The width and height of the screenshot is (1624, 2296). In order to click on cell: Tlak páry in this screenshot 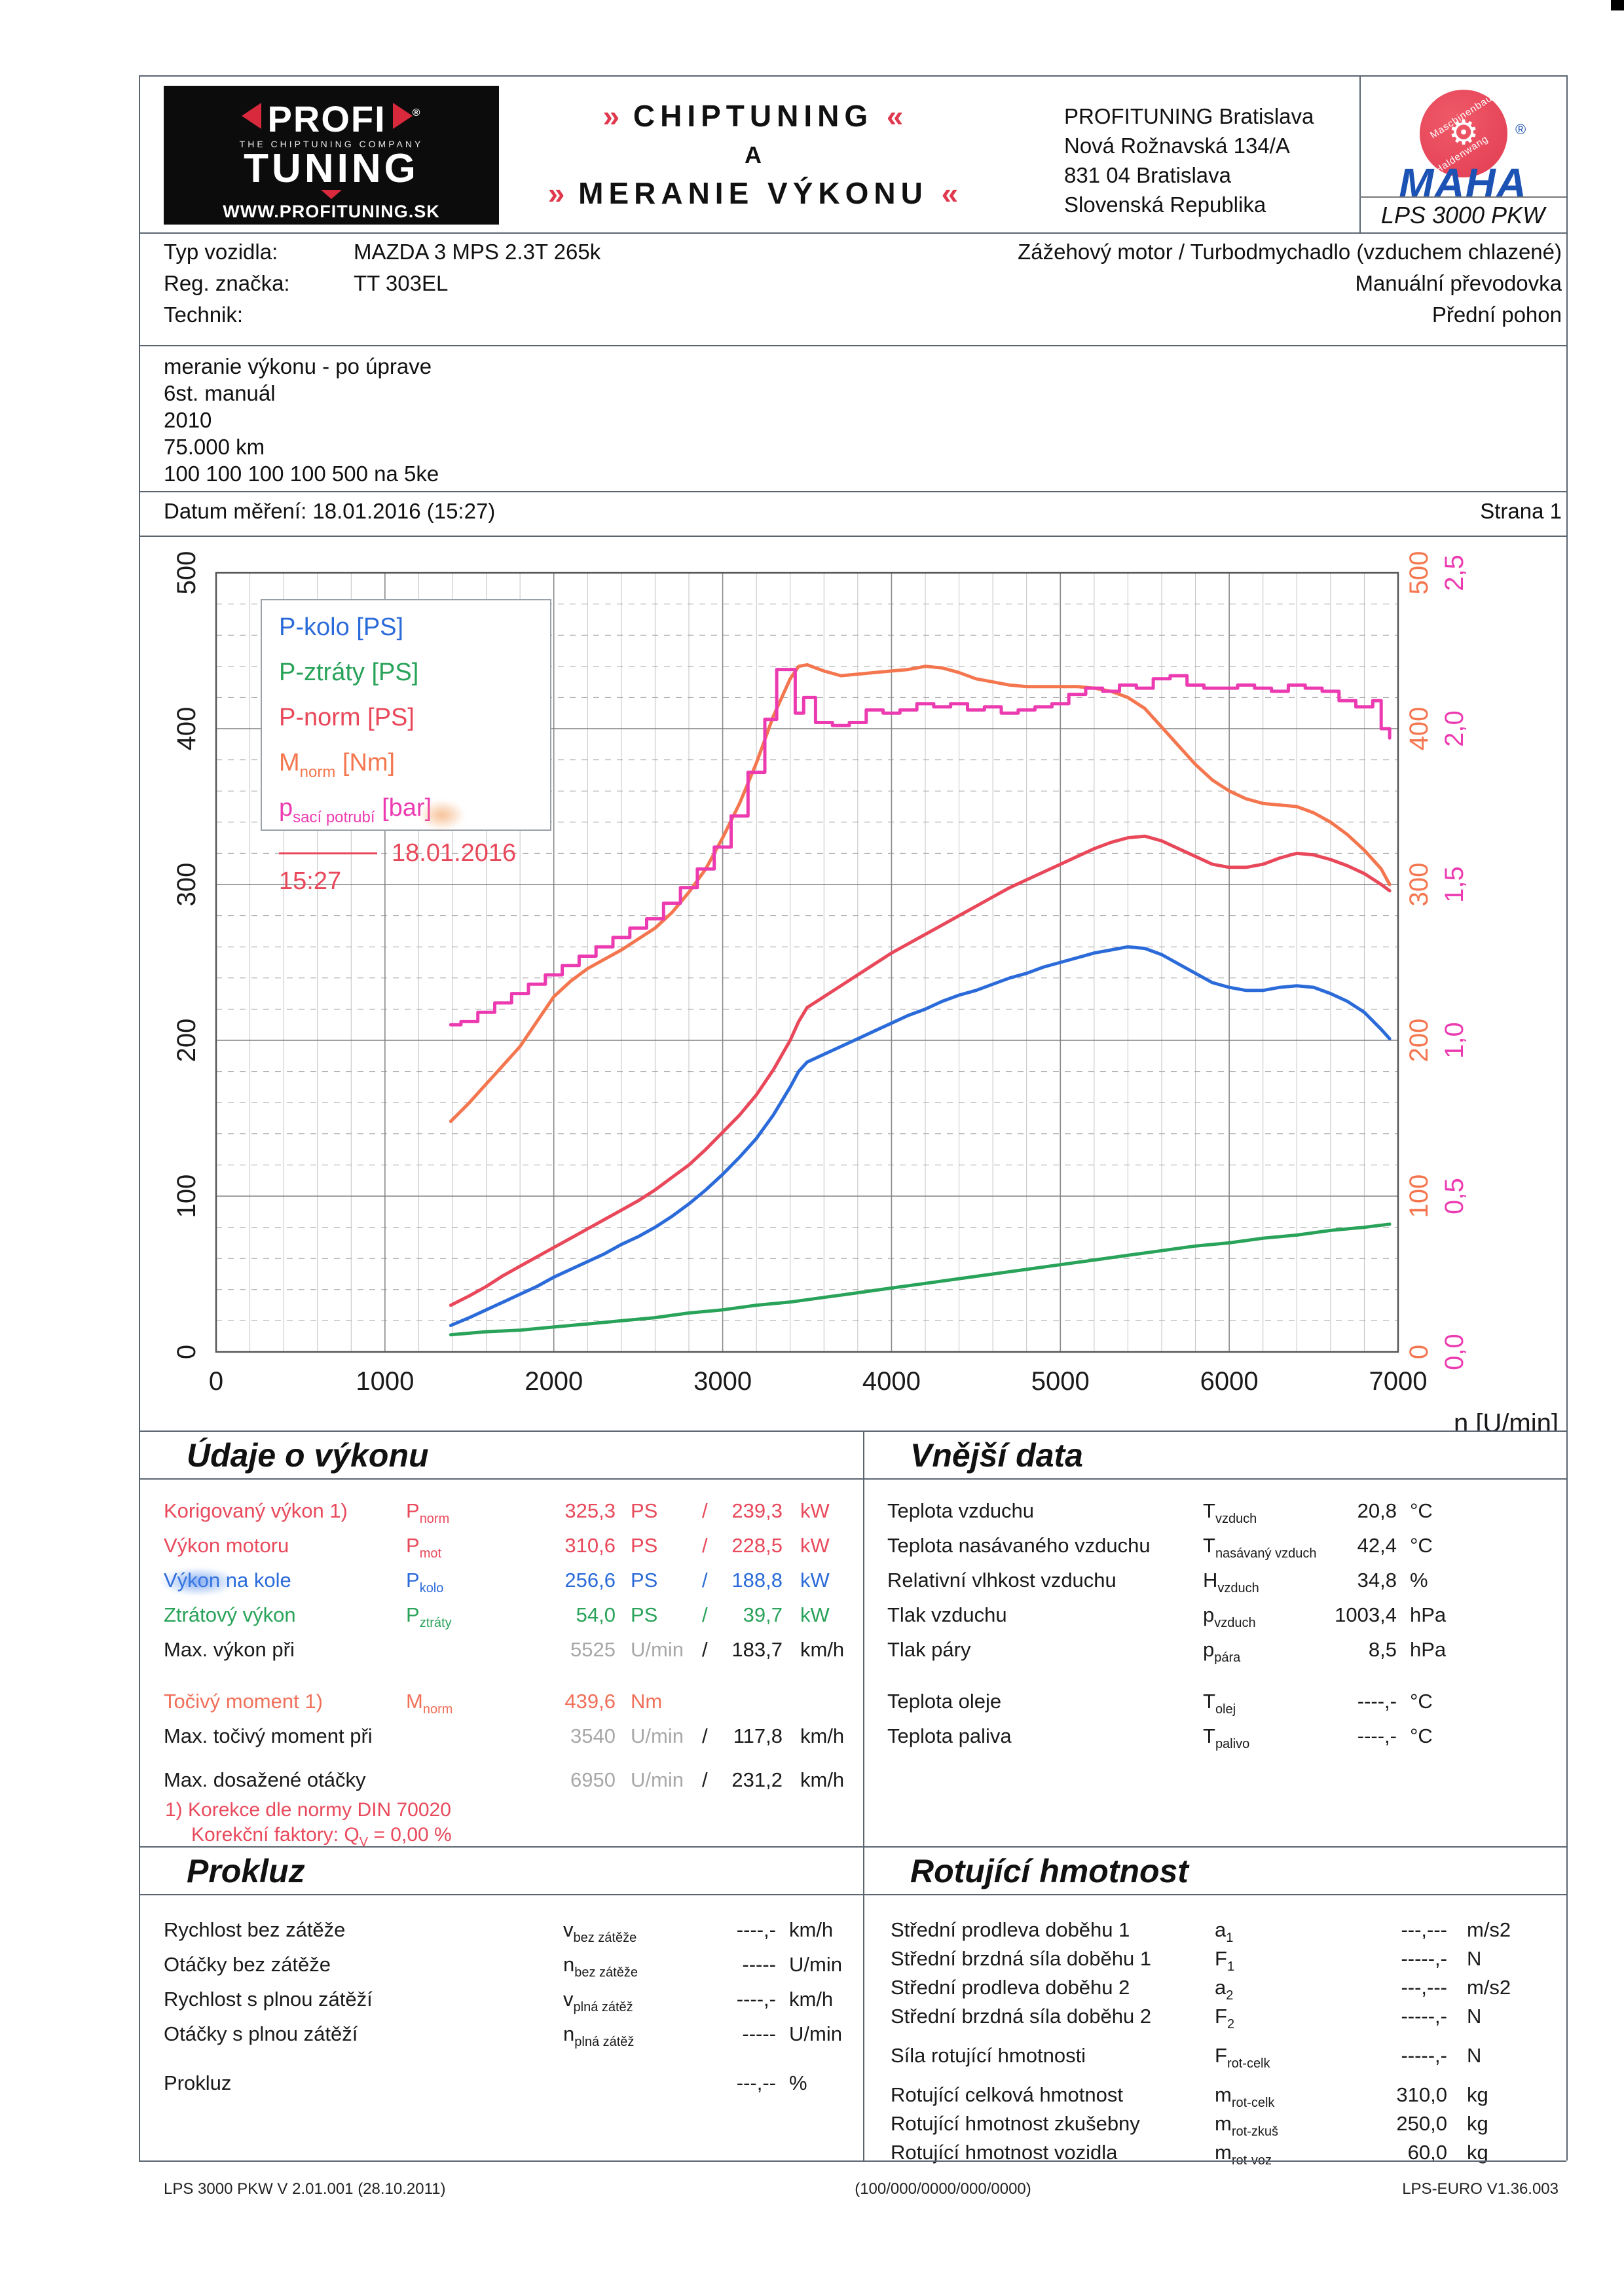, I will do `click(929, 1649)`.